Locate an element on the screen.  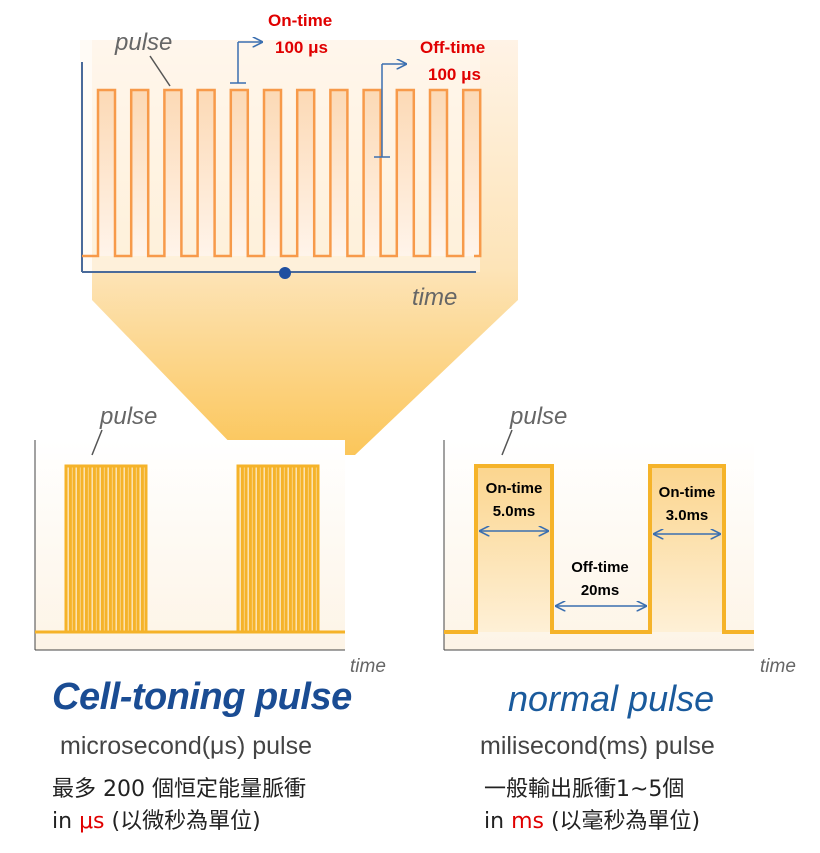
right-desc-suffix: (以毫秒為單位) is located at coordinates (622, 821).